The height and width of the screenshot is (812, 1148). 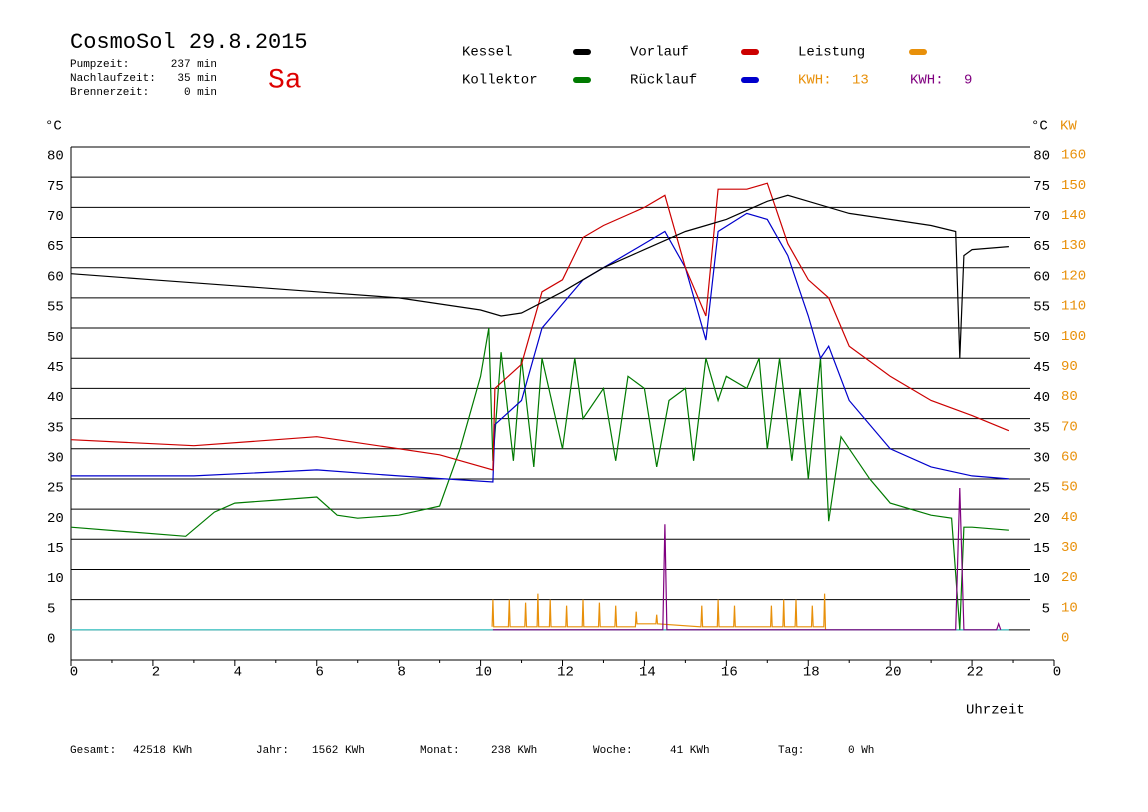 What do you see at coordinates (55, 428) in the screenshot?
I see `y-tick-label: 35` at bounding box center [55, 428].